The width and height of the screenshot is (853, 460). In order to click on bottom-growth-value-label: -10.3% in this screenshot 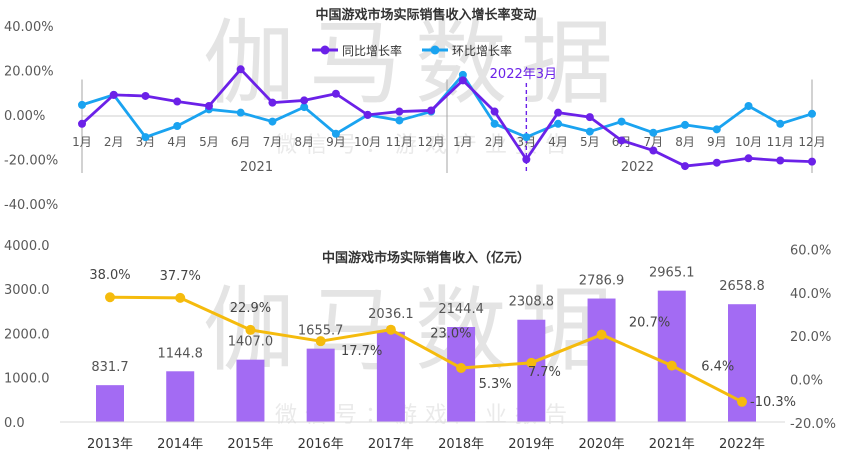, I will do `click(773, 402)`.